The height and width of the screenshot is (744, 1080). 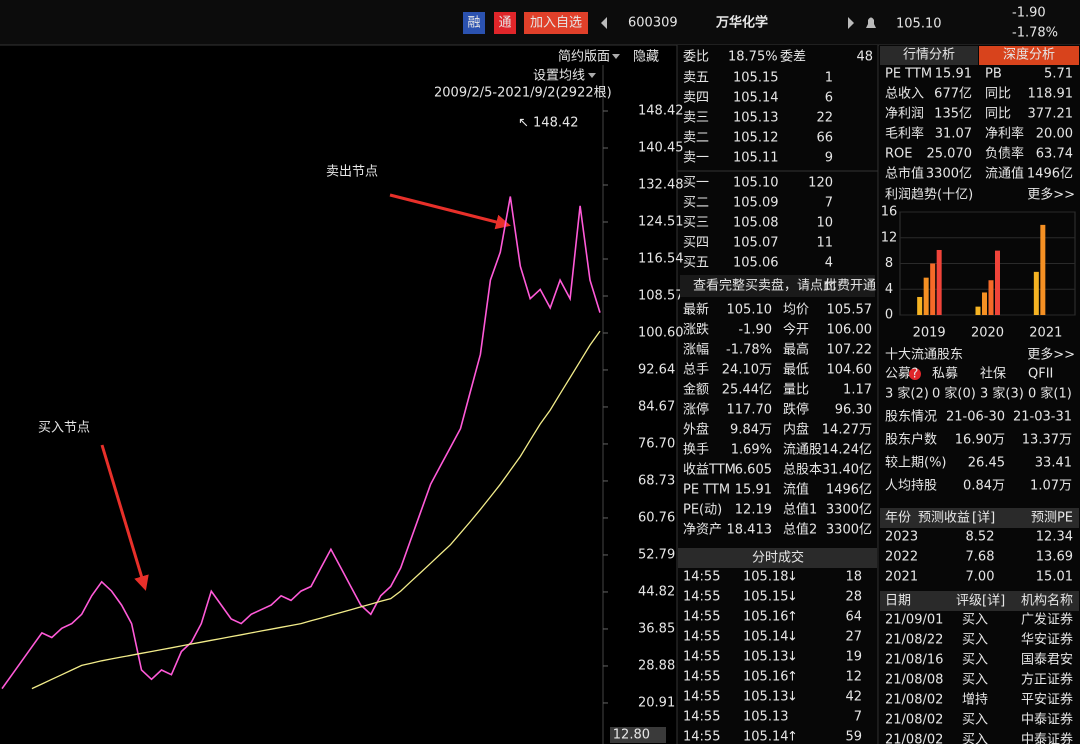 What do you see at coordinates (661, 148) in the screenshot?
I see `y-tick-label: 140.45` at bounding box center [661, 148].